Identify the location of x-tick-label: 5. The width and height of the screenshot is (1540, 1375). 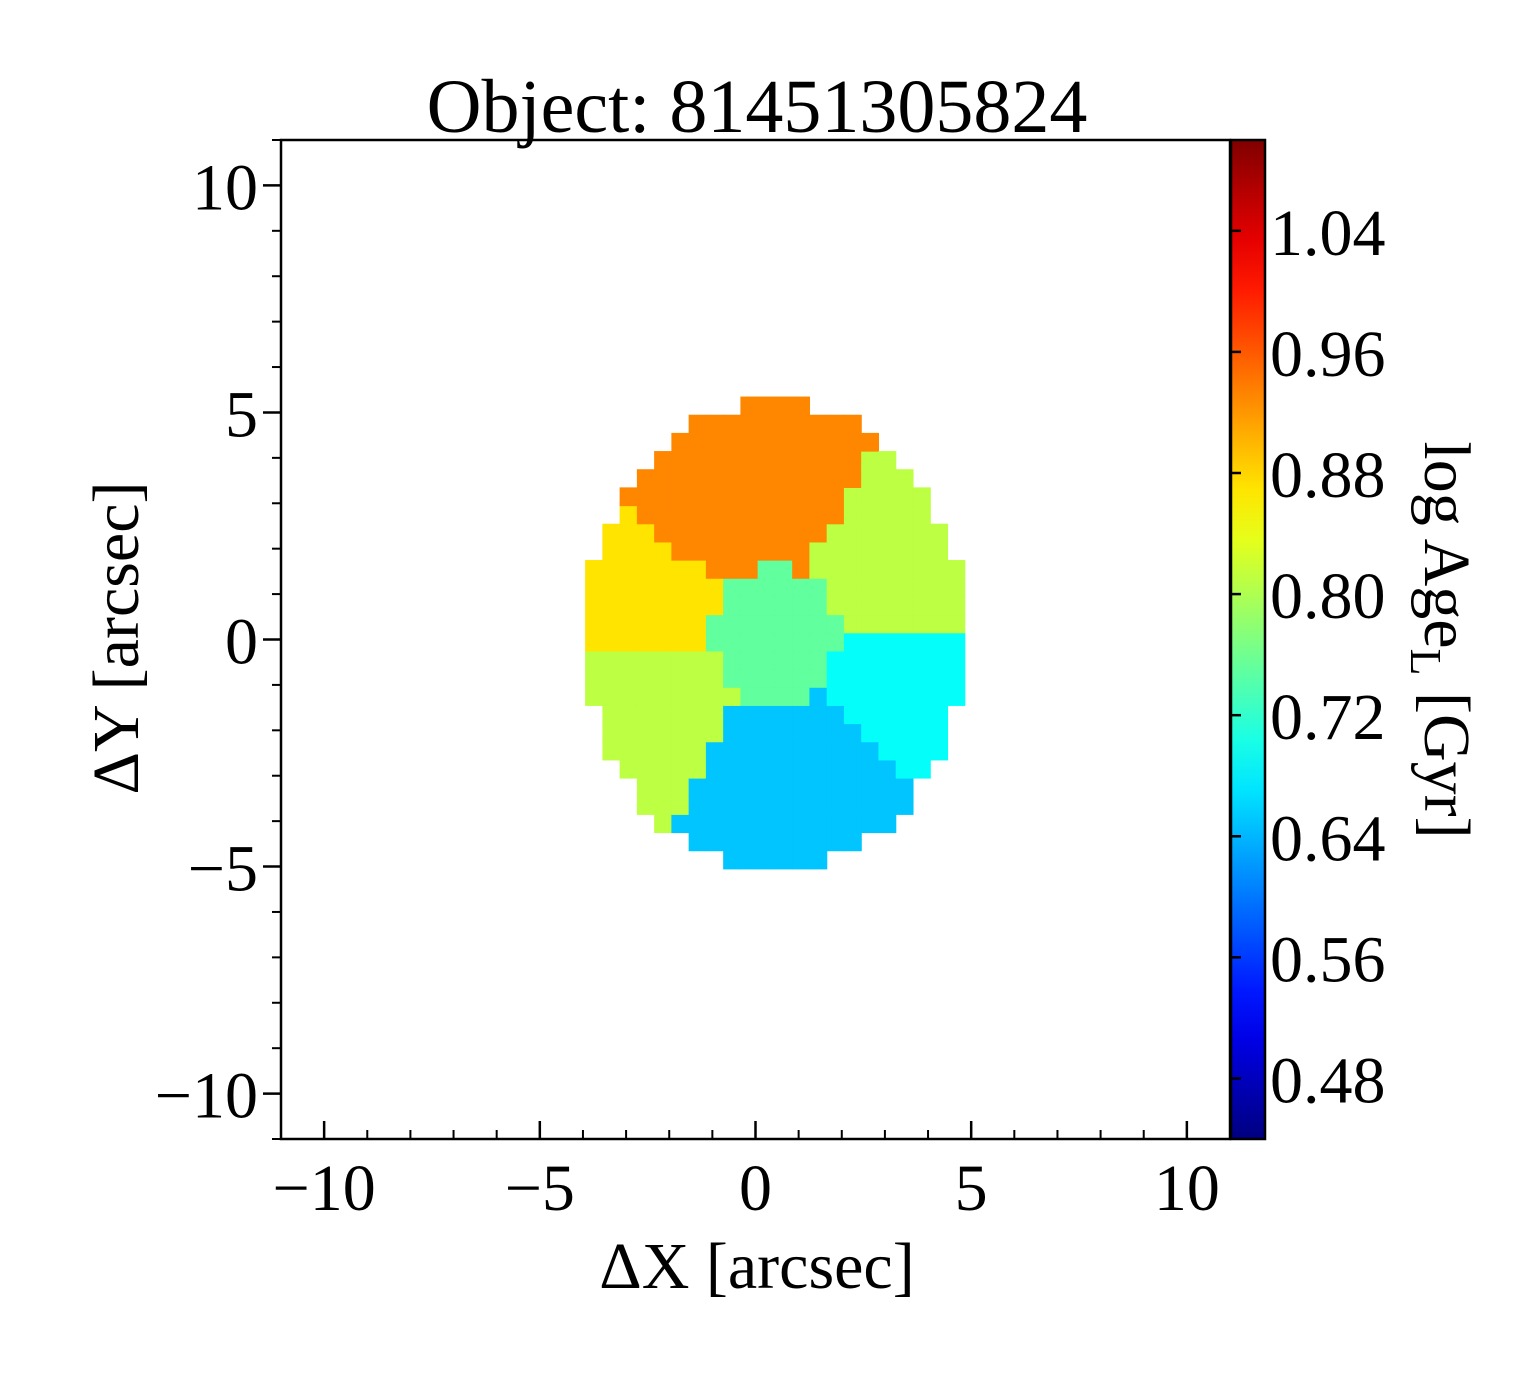
(971, 1188).